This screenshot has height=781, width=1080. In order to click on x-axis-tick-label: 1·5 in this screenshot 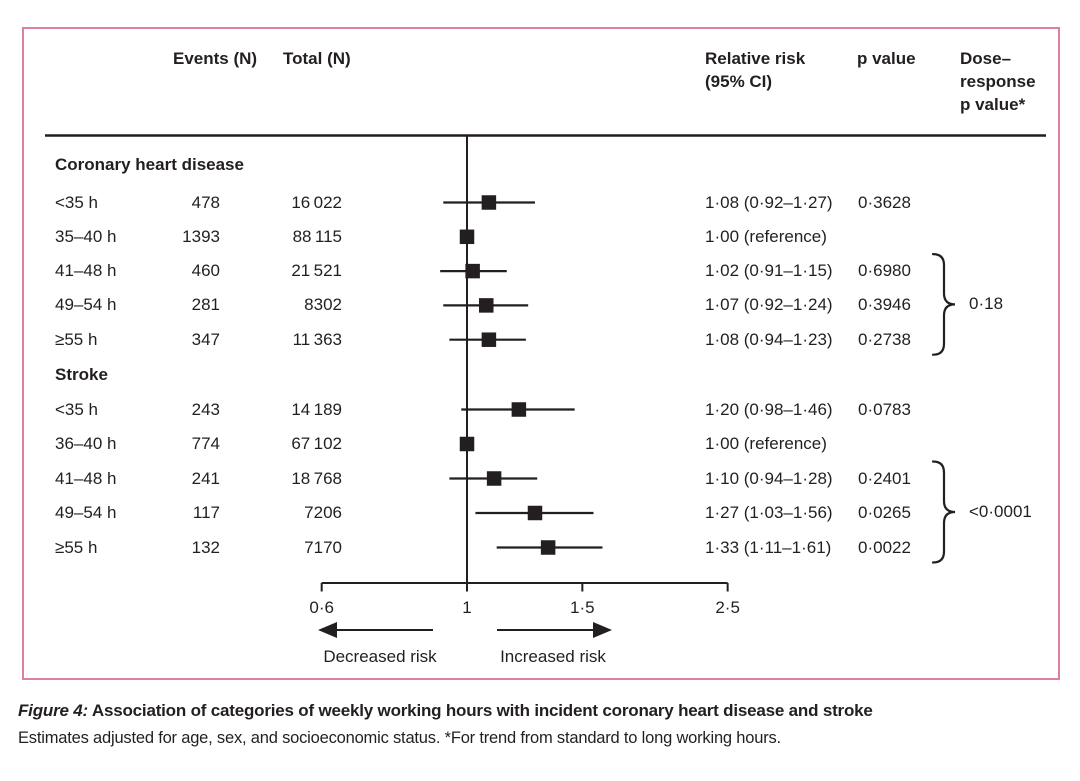, I will do `click(582, 607)`.